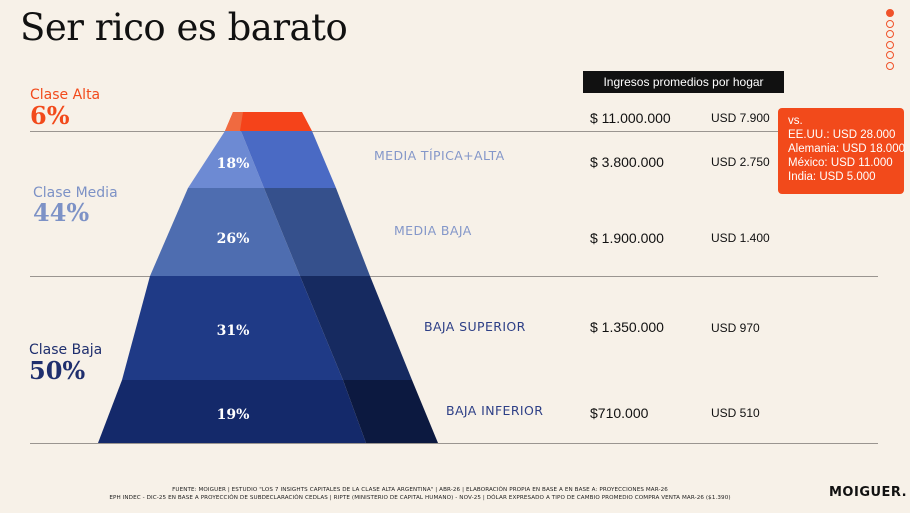 This screenshot has width=910, height=513. I want to click on income-ars-baja-superior: $ 1.350.000, so click(627, 327).